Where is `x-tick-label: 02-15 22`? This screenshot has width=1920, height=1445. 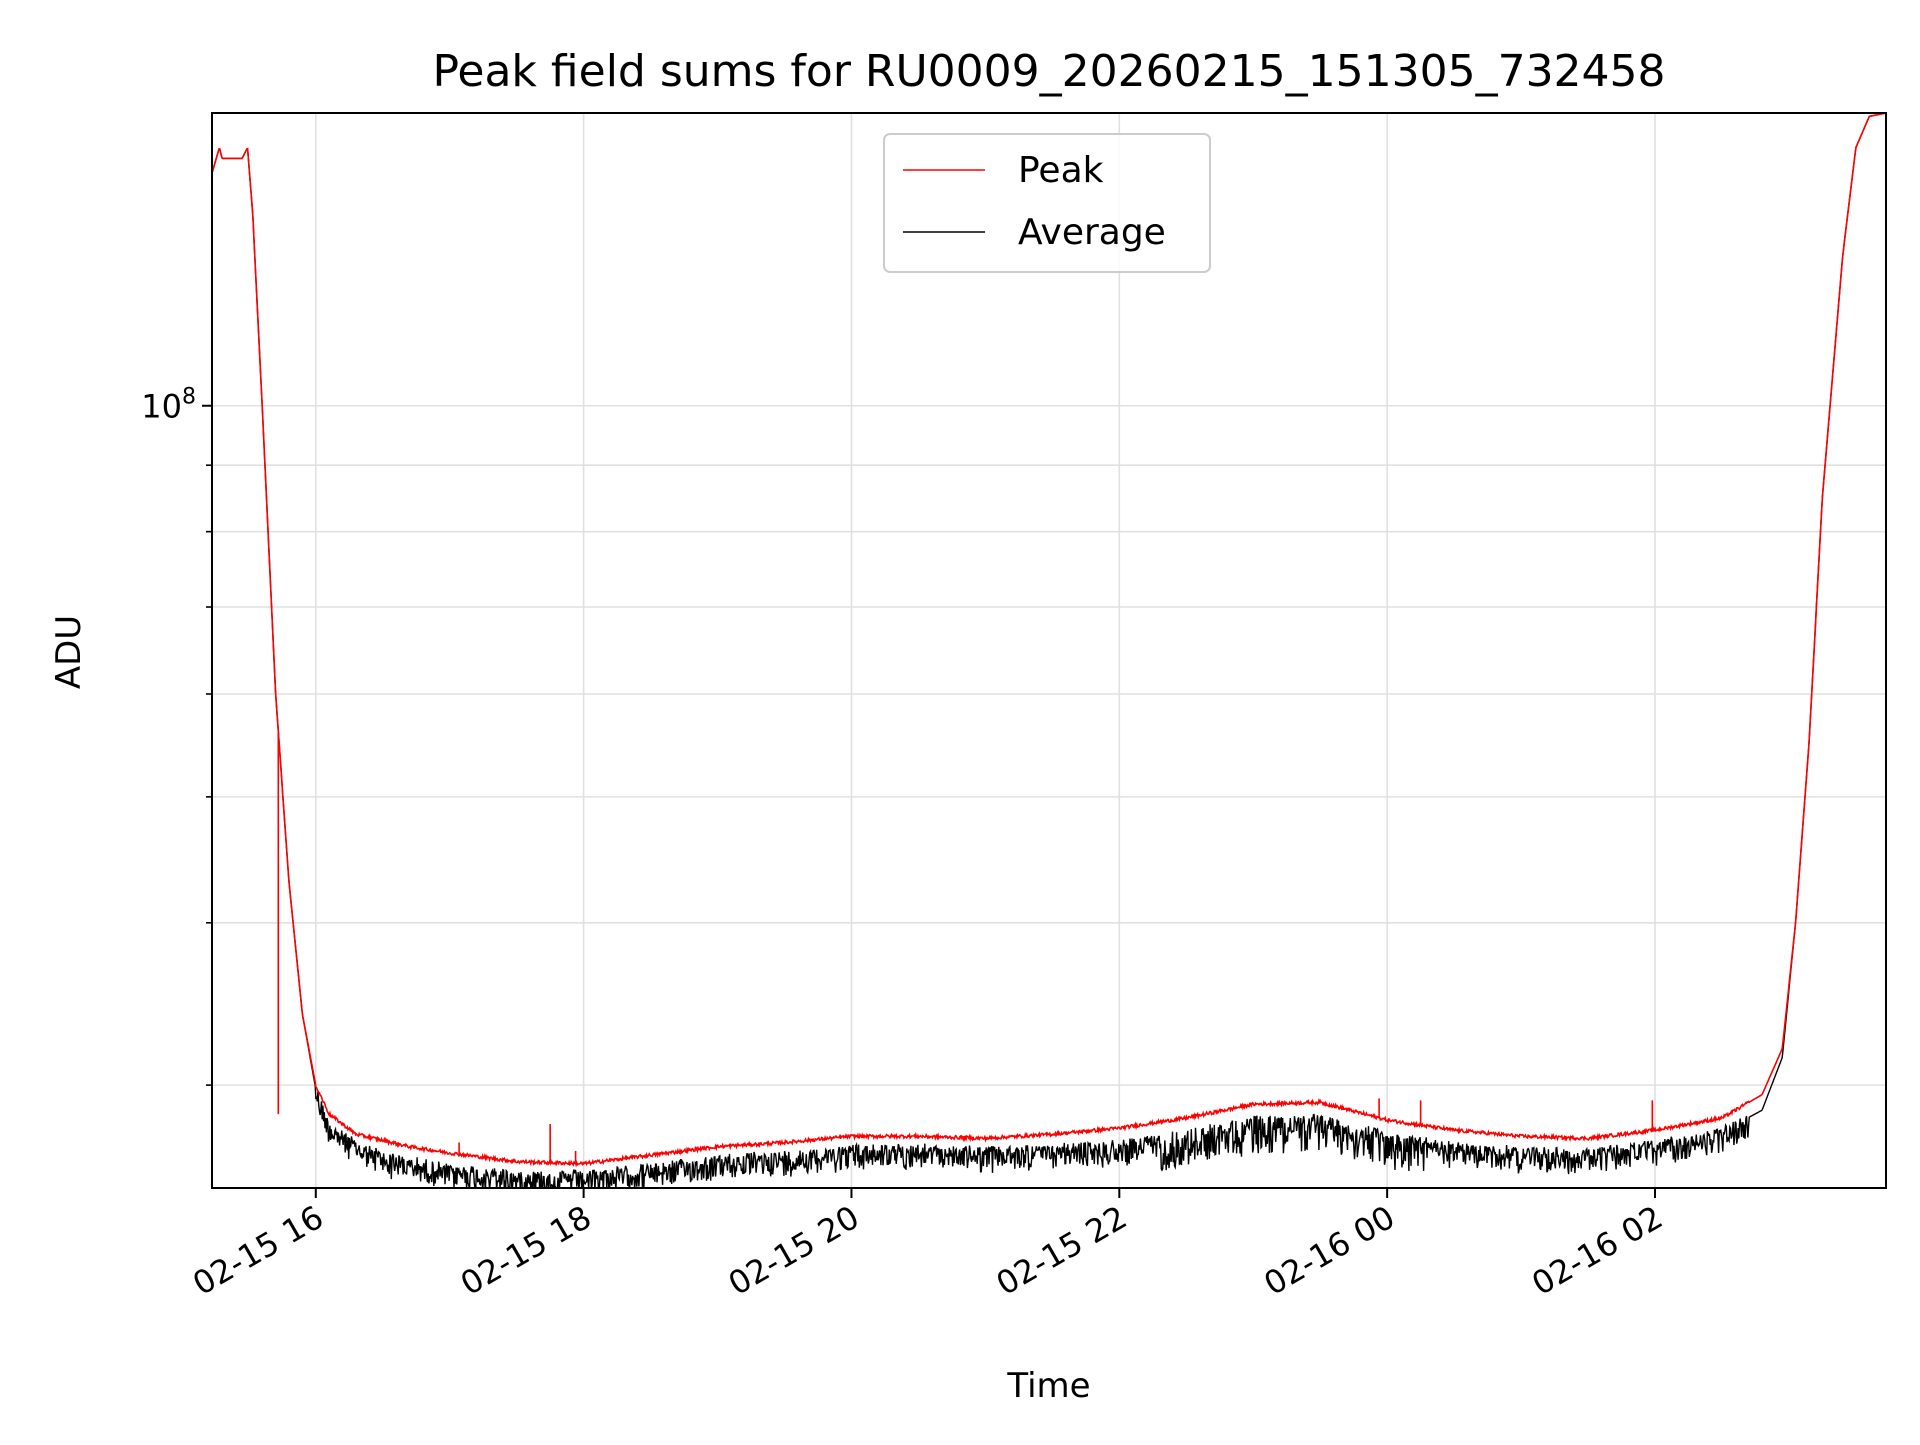
x-tick-label: 02-15 22 is located at coordinates (1062, 1250).